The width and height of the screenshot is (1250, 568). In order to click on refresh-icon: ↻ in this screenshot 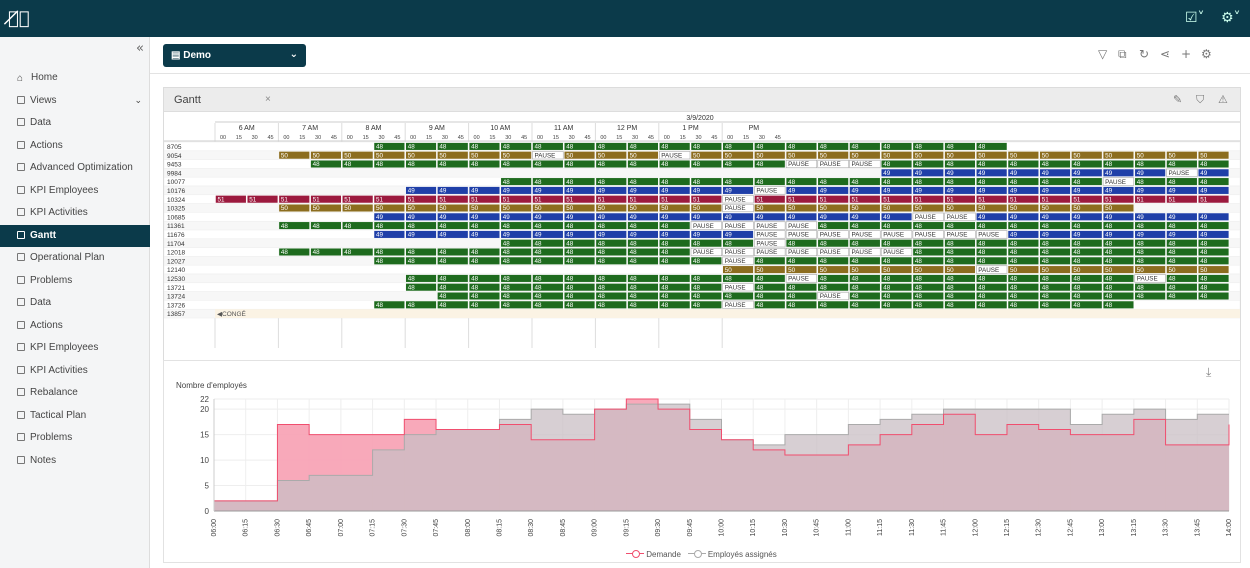, I will do `click(1144, 54)`.